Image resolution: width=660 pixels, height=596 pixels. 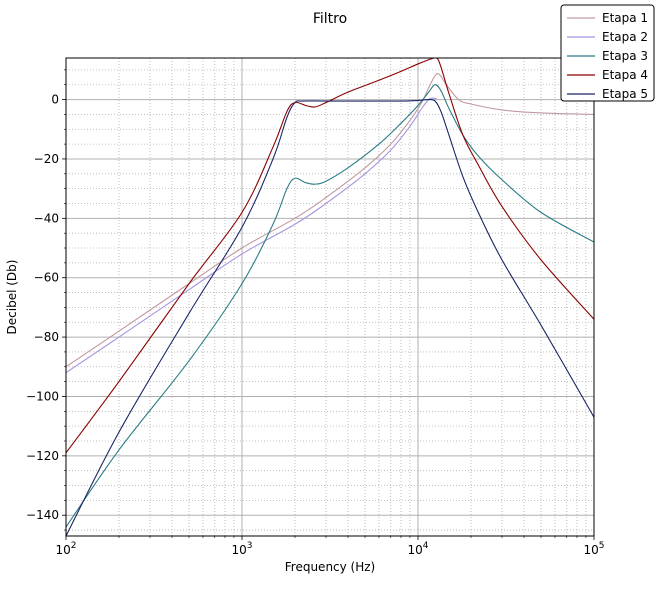 What do you see at coordinates (74, 546) in the screenshot?
I see `x-tick-exponent: 2` at bounding box center [74, 546].